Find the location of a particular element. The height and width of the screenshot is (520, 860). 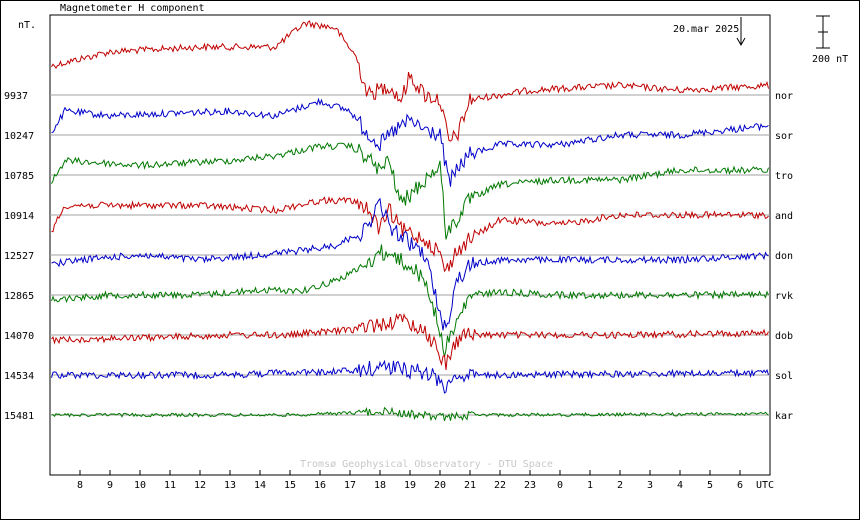

station-name-nor: nor is located at coordinates (784, 96).